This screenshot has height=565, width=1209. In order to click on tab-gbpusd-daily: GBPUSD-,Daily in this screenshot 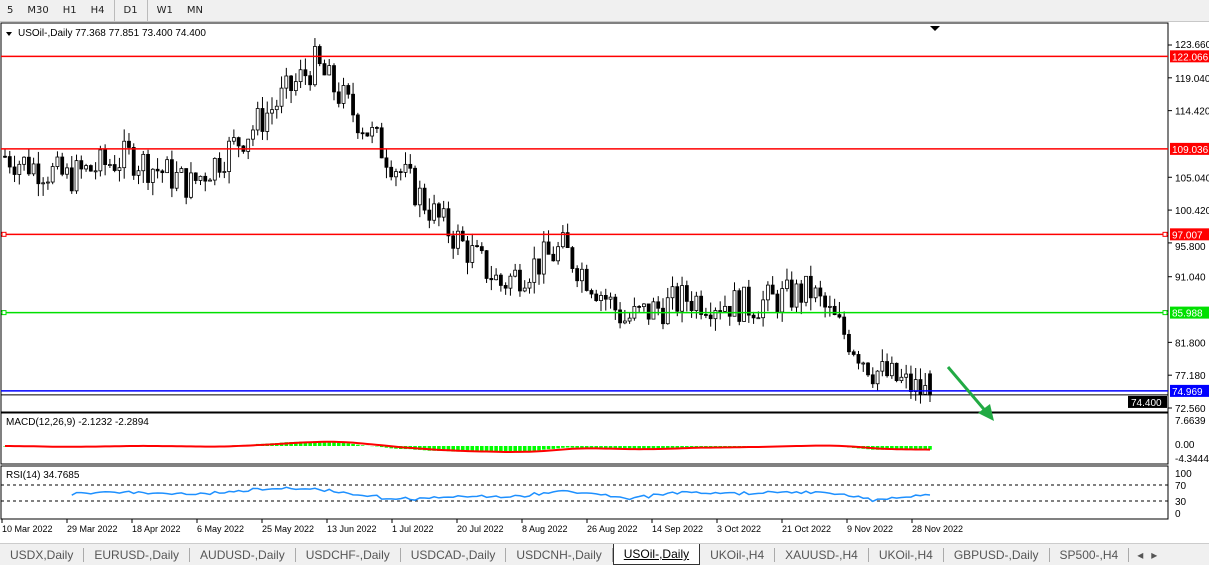, I will do `click(997, 554)`.